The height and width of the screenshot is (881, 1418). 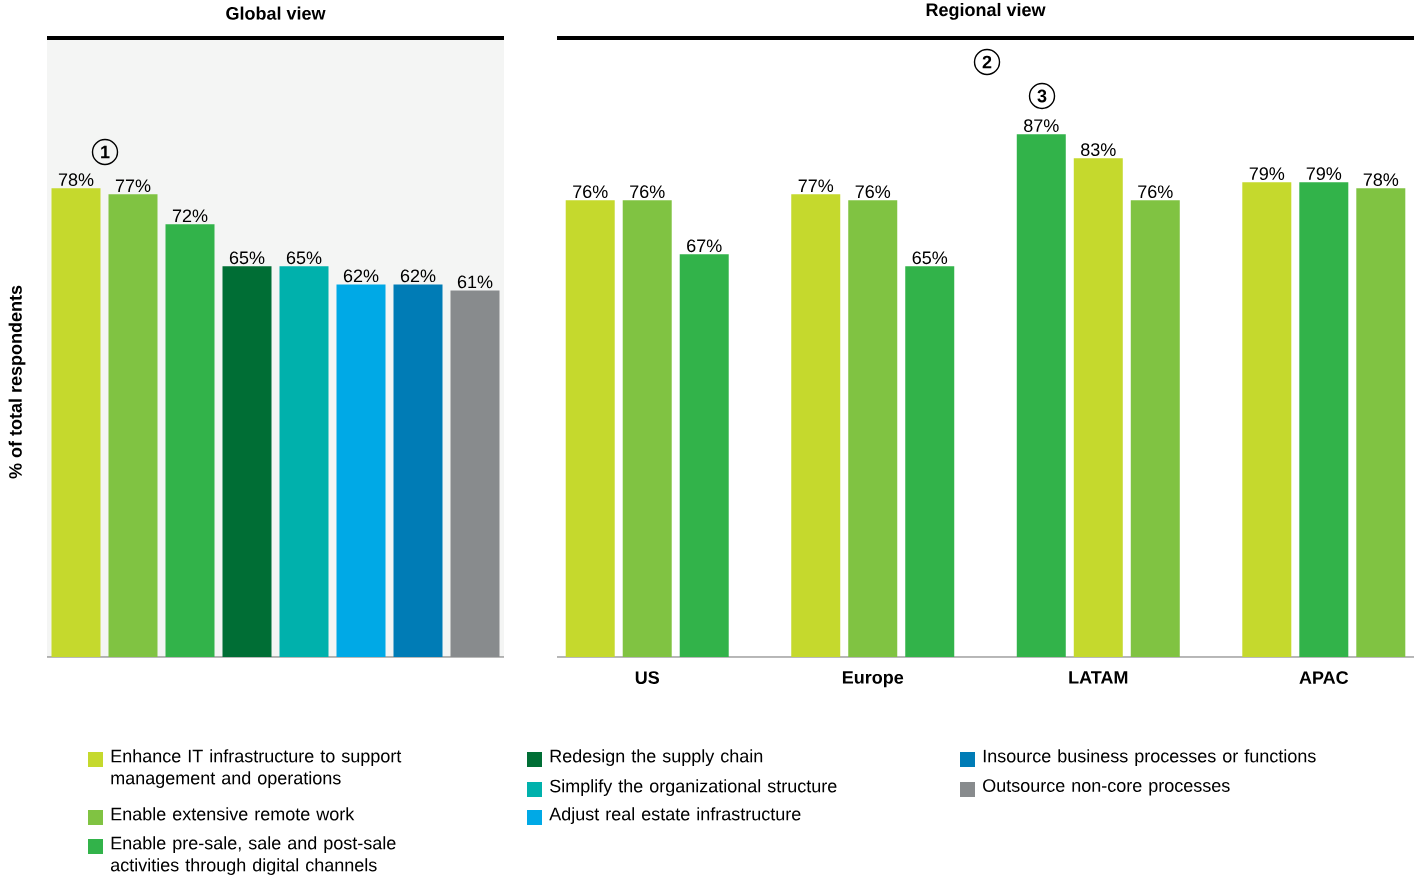 What do you see at coordinates (276, 13) in the screenshot?
I see `chart-title: Global view` at bounding box center [276, 13].